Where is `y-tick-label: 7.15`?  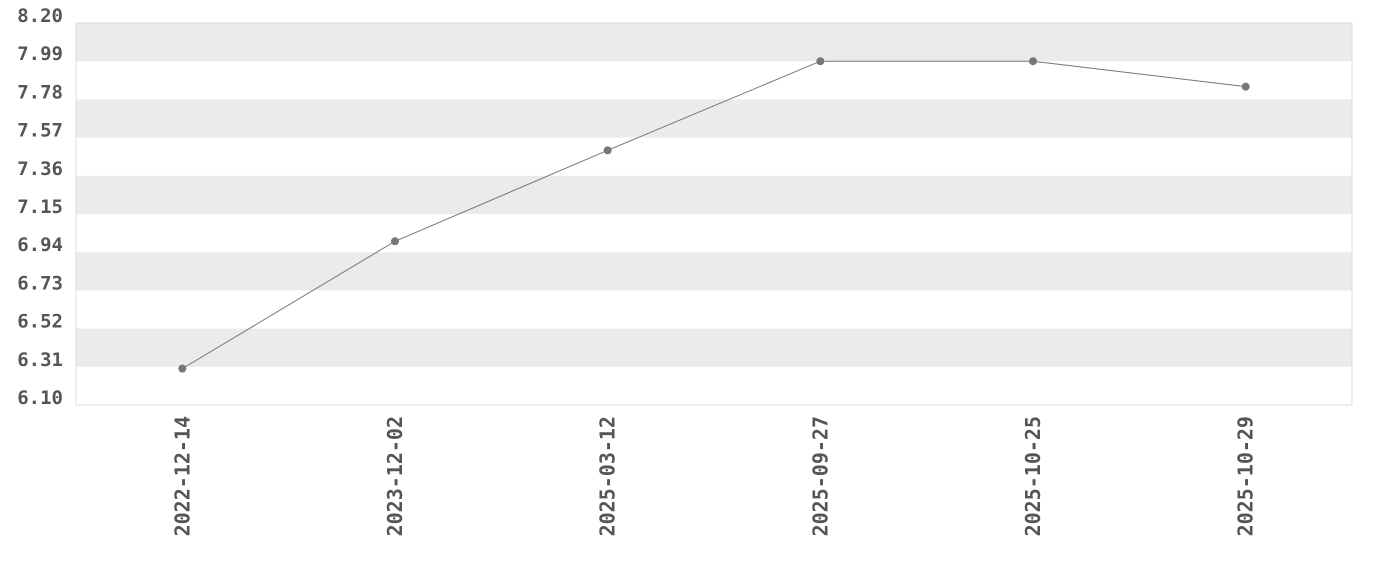
y-tick-label: 7.15 is located at coordinates (40, 207).